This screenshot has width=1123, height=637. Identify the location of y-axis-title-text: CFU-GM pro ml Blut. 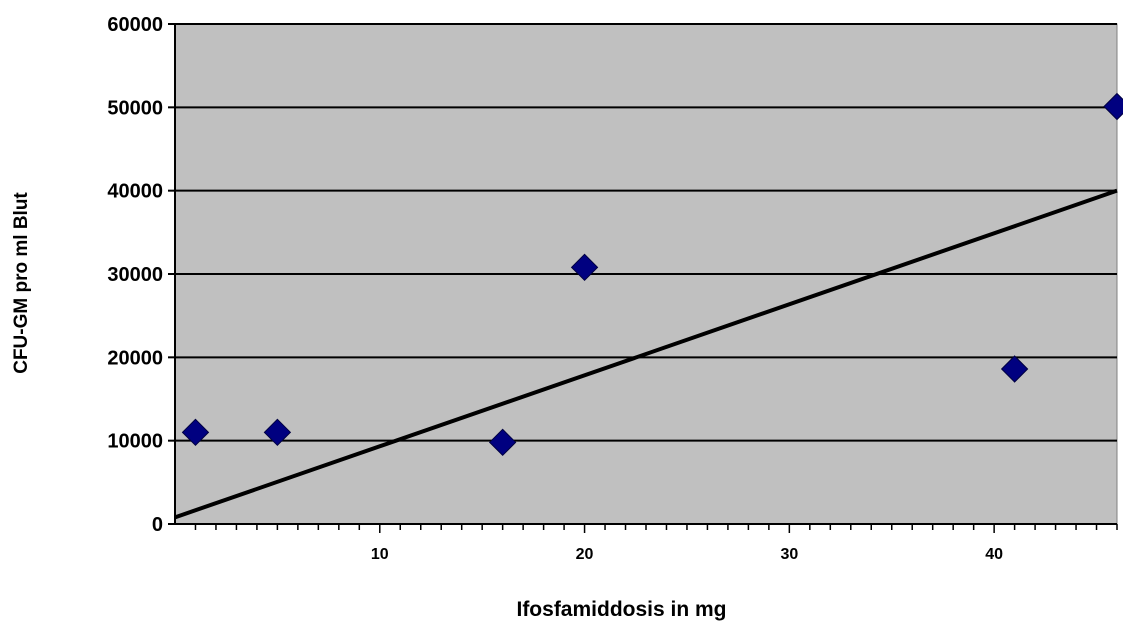
(21, 283).